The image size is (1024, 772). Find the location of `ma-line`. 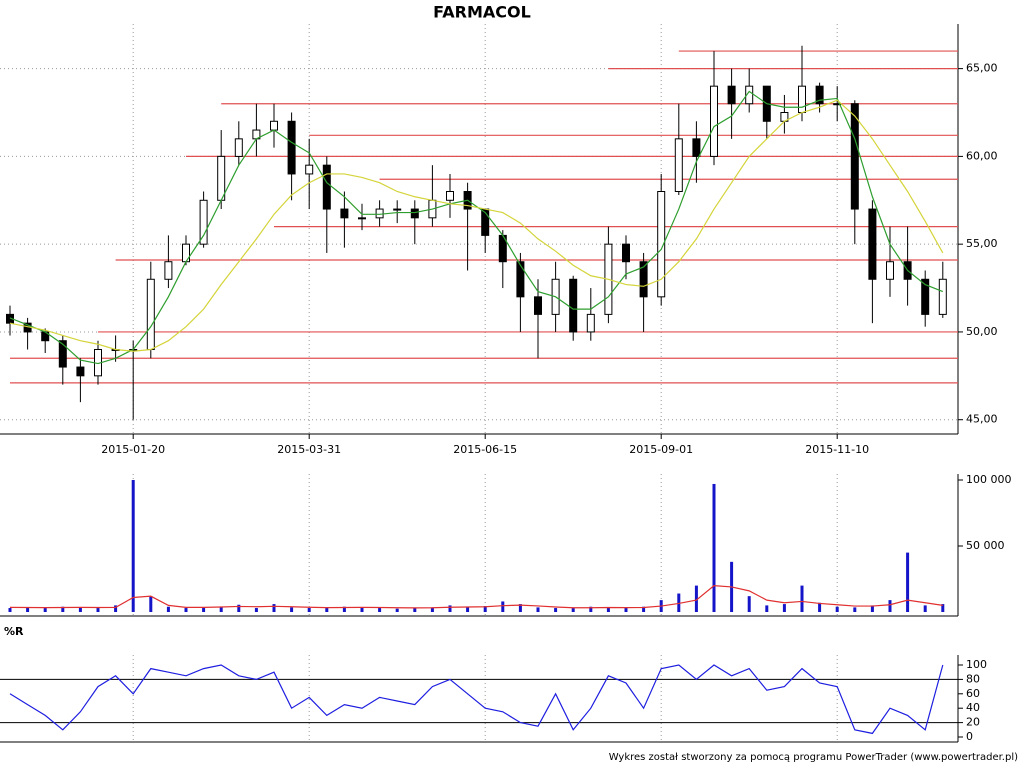

ma-line is located at coordinates (476, 596).